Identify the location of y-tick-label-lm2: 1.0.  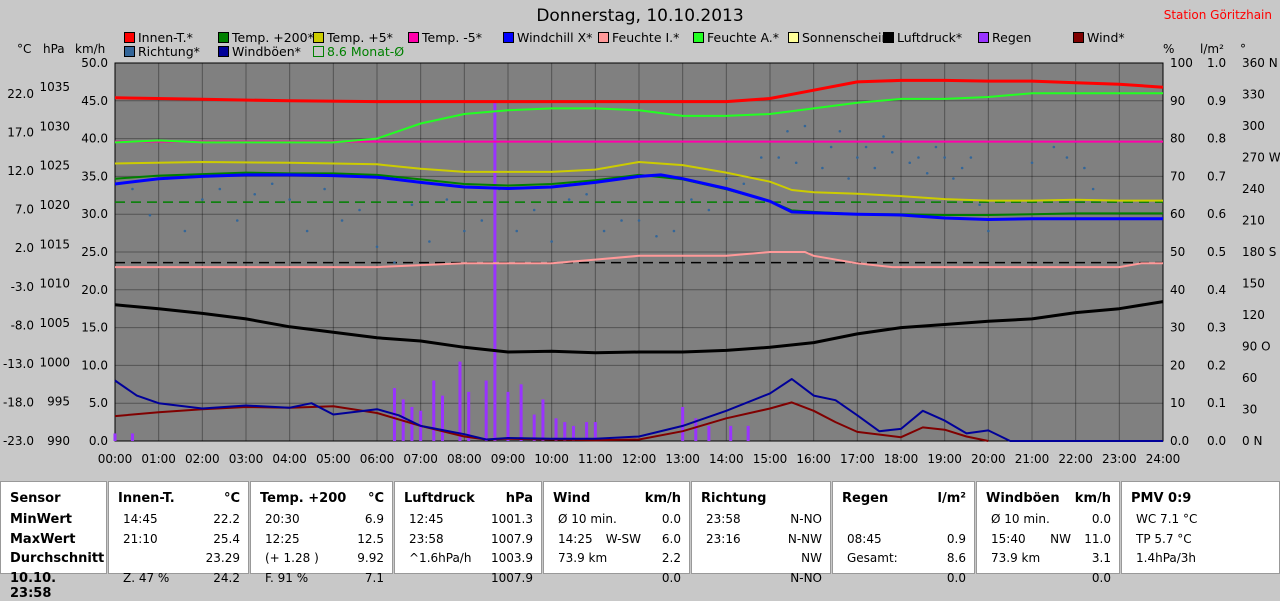
(1216, 63).